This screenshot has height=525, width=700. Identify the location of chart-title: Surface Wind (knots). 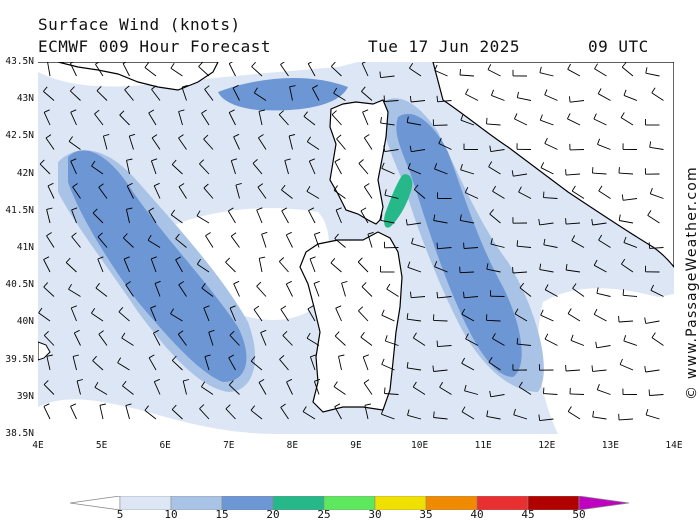
(139, 24).